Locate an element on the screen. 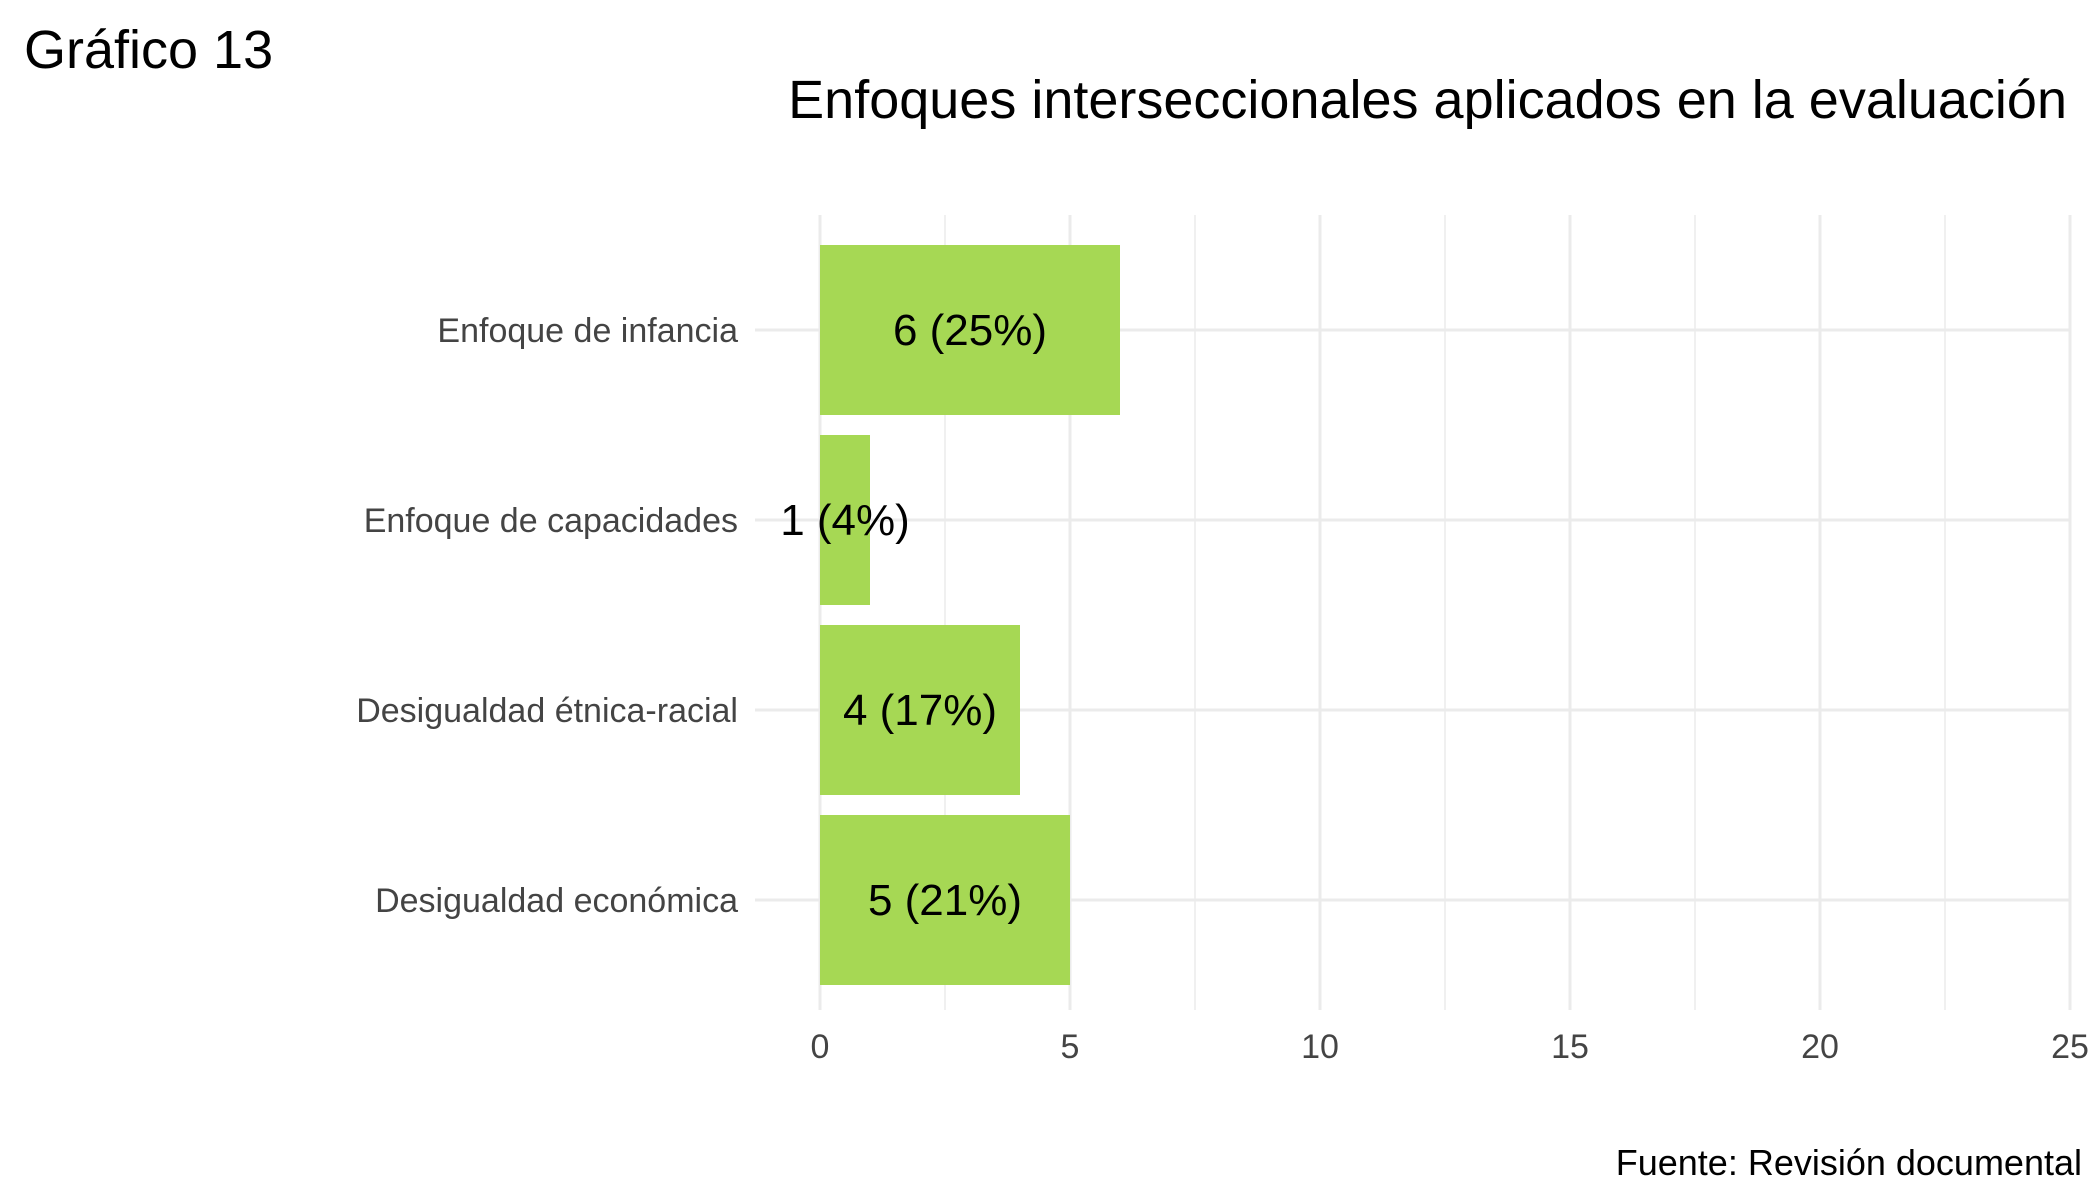  x-tick-label: 5 is located at coordinates (1070, 1047).